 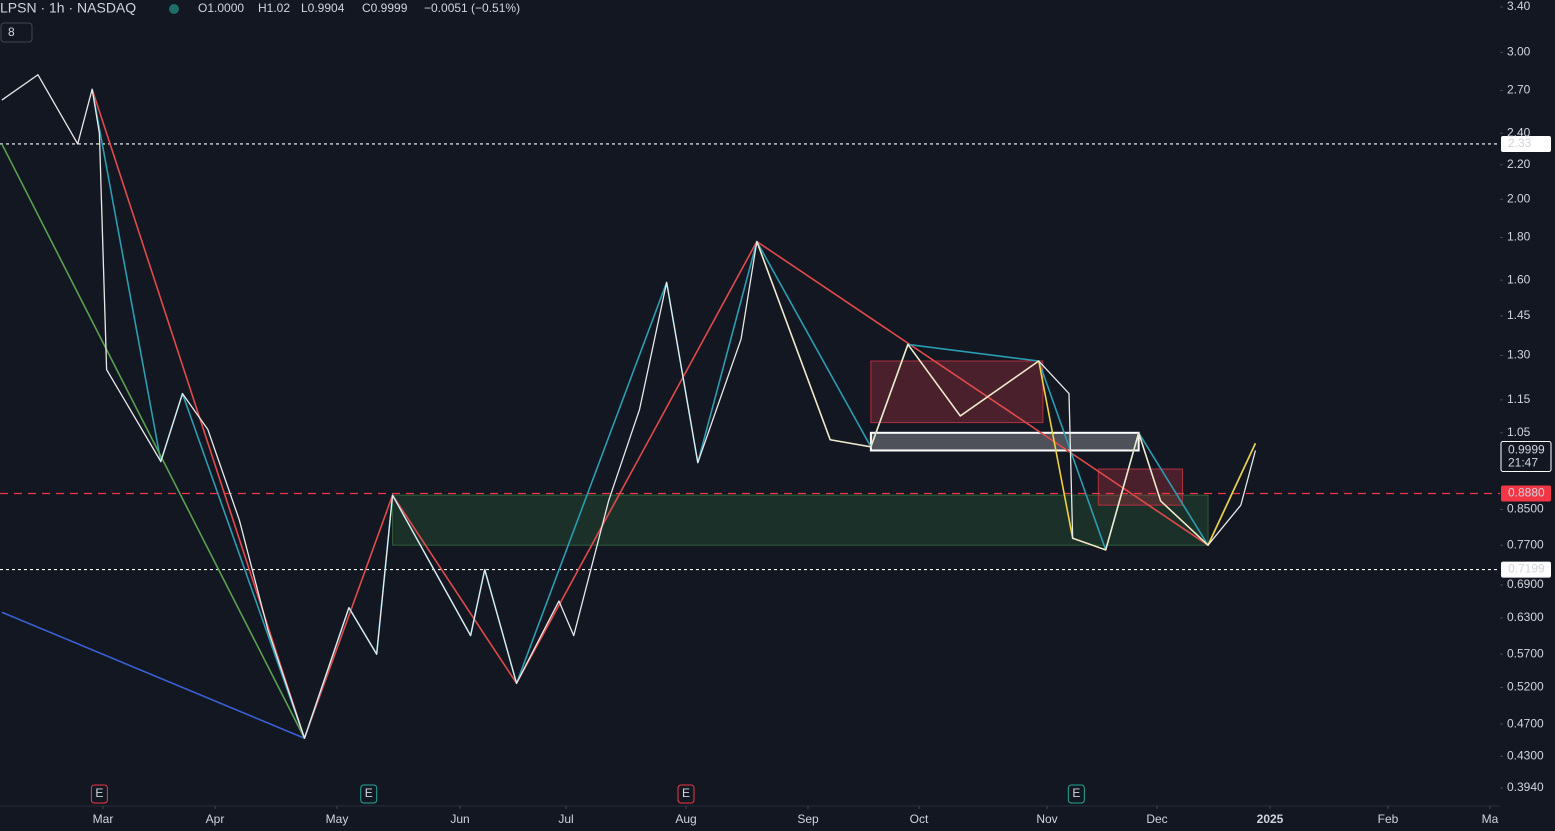 What do you see at coordinates (1519, 164) in the screenshot?
I see `y-tick-label: 2.20` at bounding box center [1519, 164].